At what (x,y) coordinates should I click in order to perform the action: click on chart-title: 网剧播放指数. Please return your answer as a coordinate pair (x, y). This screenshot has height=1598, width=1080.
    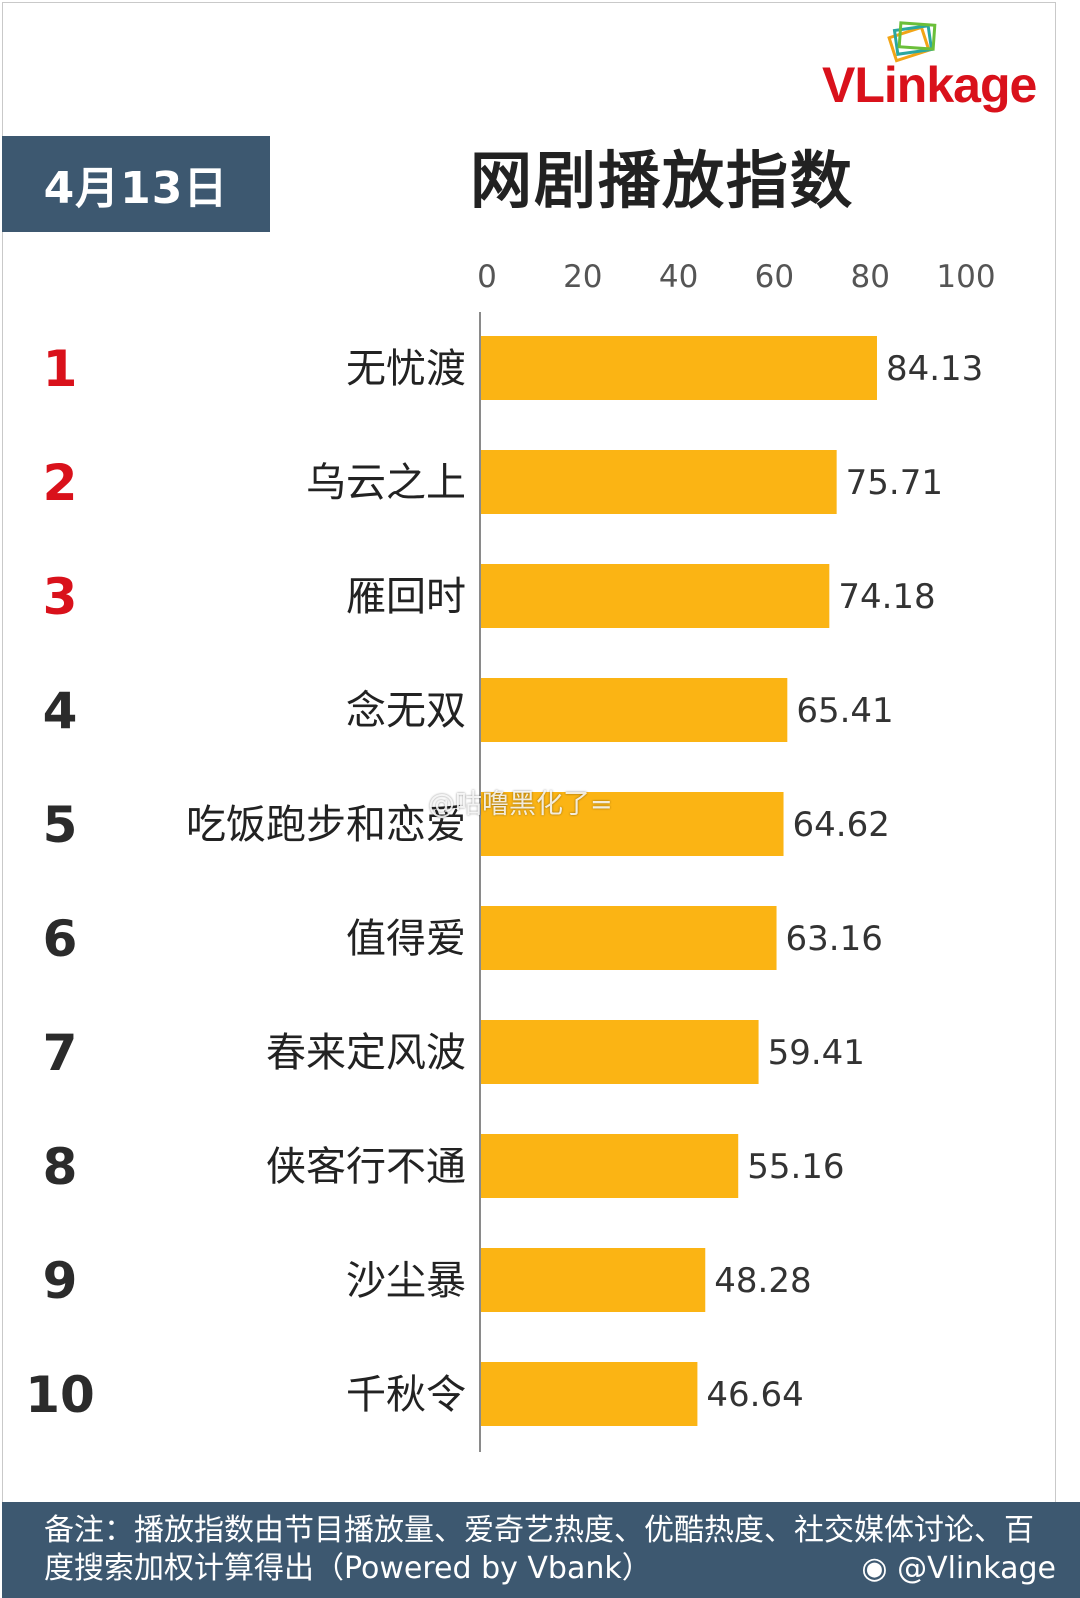
    Looking at the image, I should click on (662, 180).